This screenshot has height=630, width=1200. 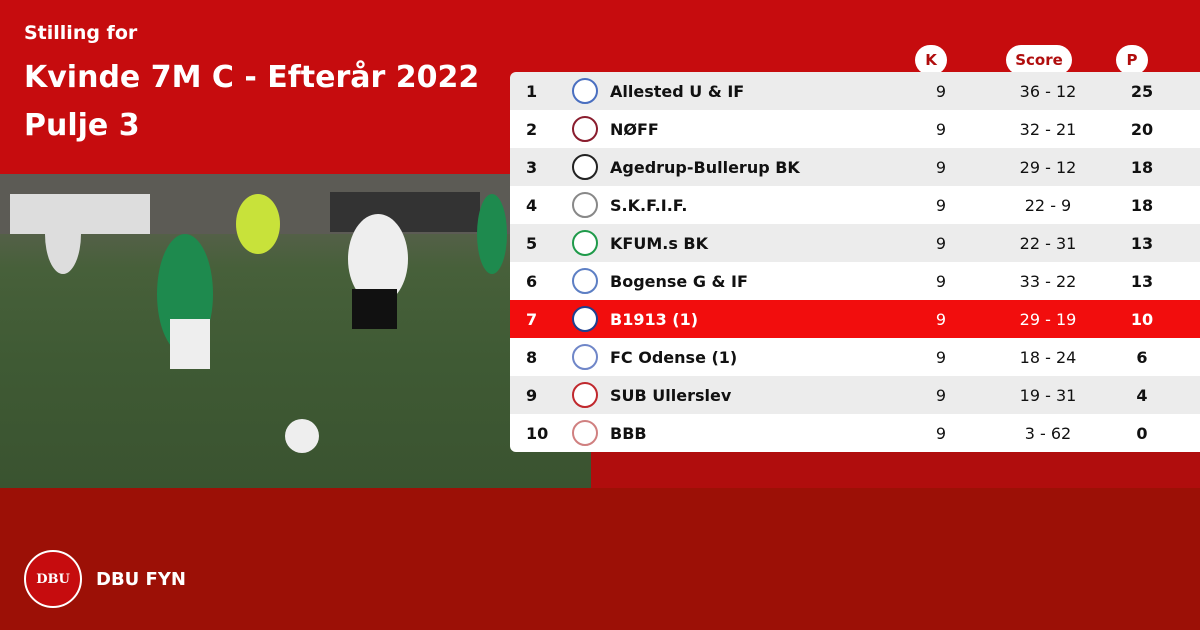 What do you see at coordinates (532, 357) in the screenshot?
I see `position: 8` at bounding box center [532, 357].